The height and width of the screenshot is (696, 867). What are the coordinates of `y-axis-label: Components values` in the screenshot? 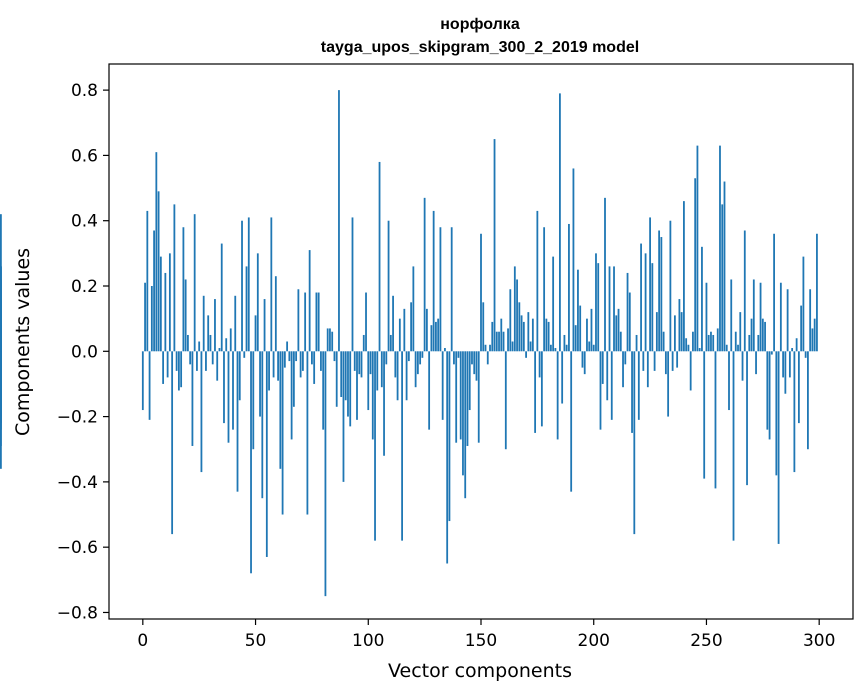 It's located at (23, 342).